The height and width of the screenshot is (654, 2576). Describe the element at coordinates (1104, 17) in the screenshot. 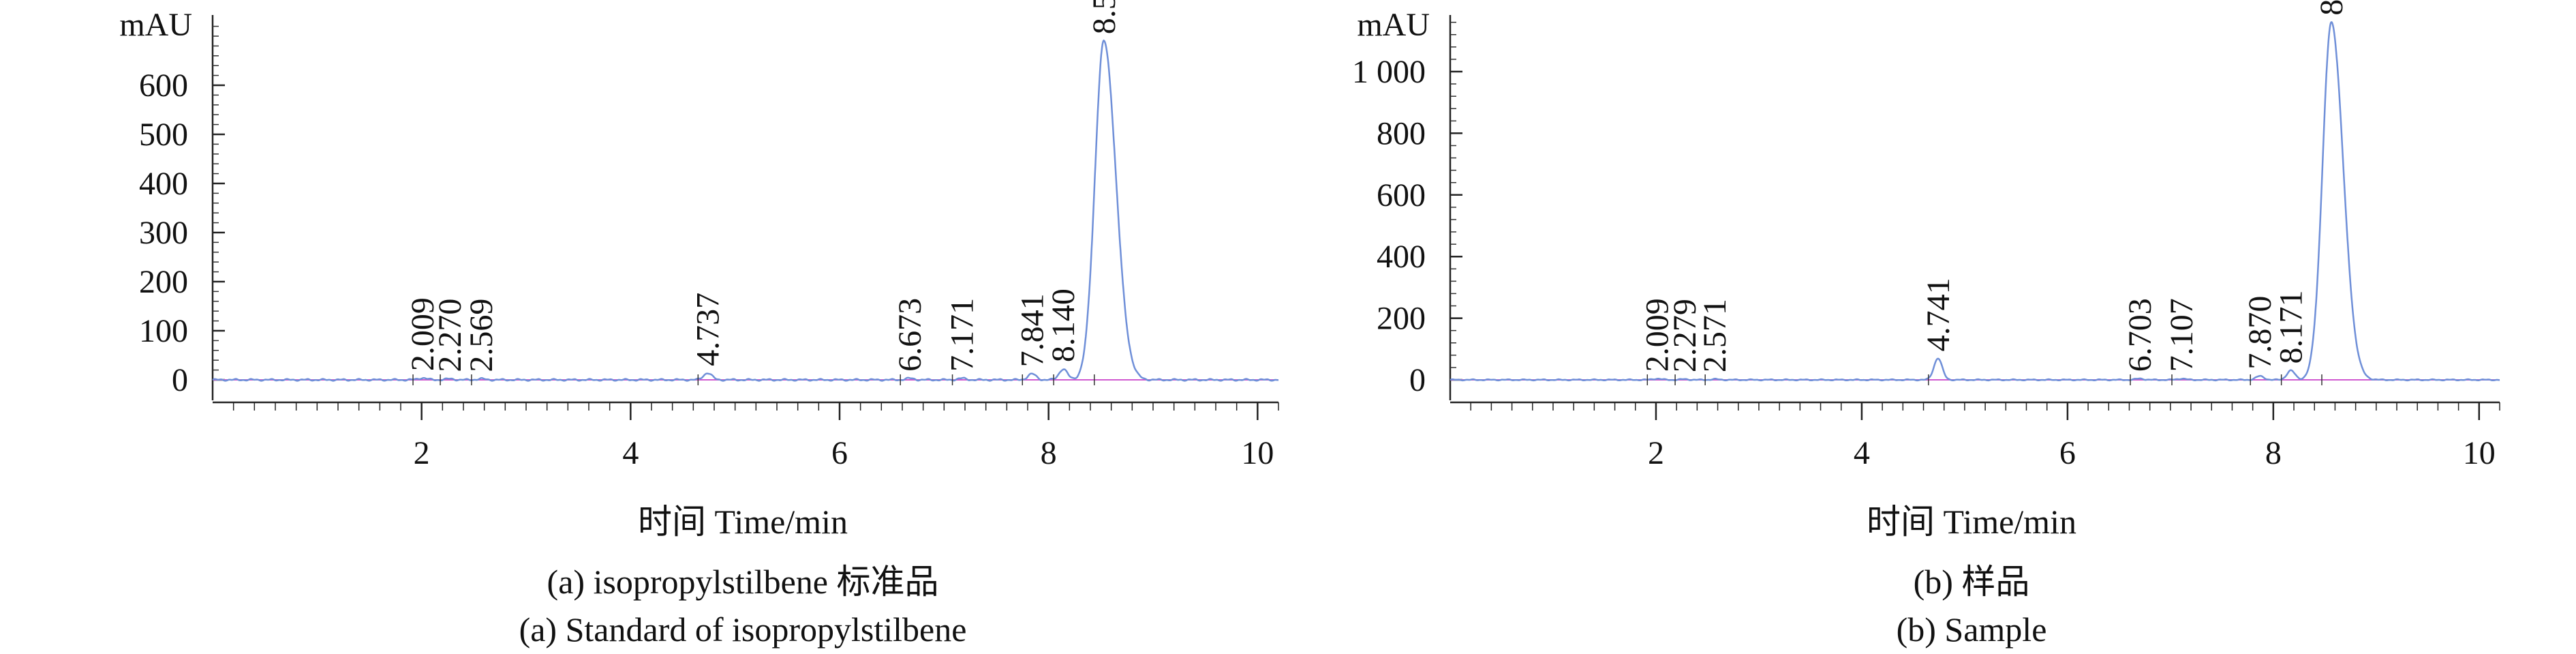

I see `peak-label: 8.529` at that location.